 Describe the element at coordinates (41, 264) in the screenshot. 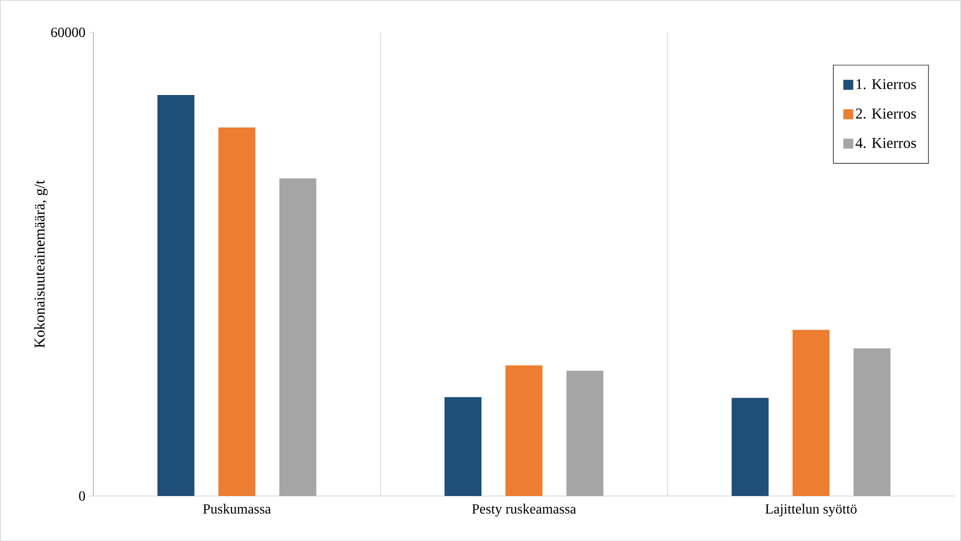

I see `y-axis-title: Kokonaisuuteainemäärä, g/t` at that location.